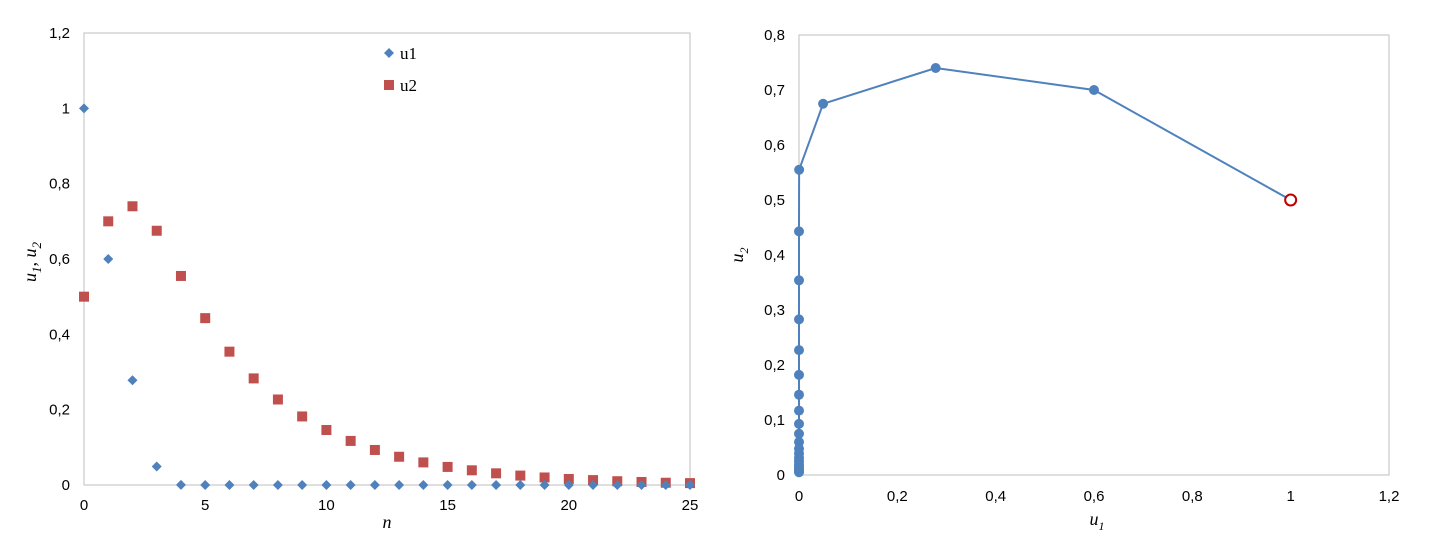 Image resolution: width=1446 pixels, height=548 pixels. I want to click on right-y-tick-label: 0,7, so click(774, 90).